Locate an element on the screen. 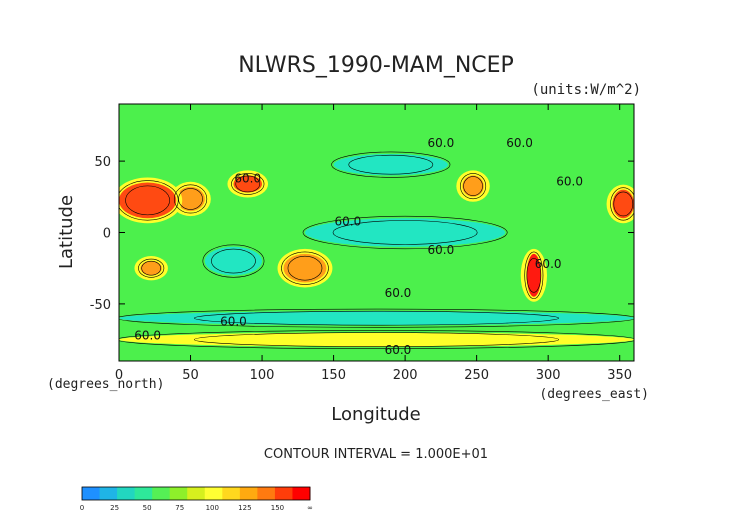 The height and width of the screenshot is (532, 752). region-tibet is located at coordinates (248, 184).